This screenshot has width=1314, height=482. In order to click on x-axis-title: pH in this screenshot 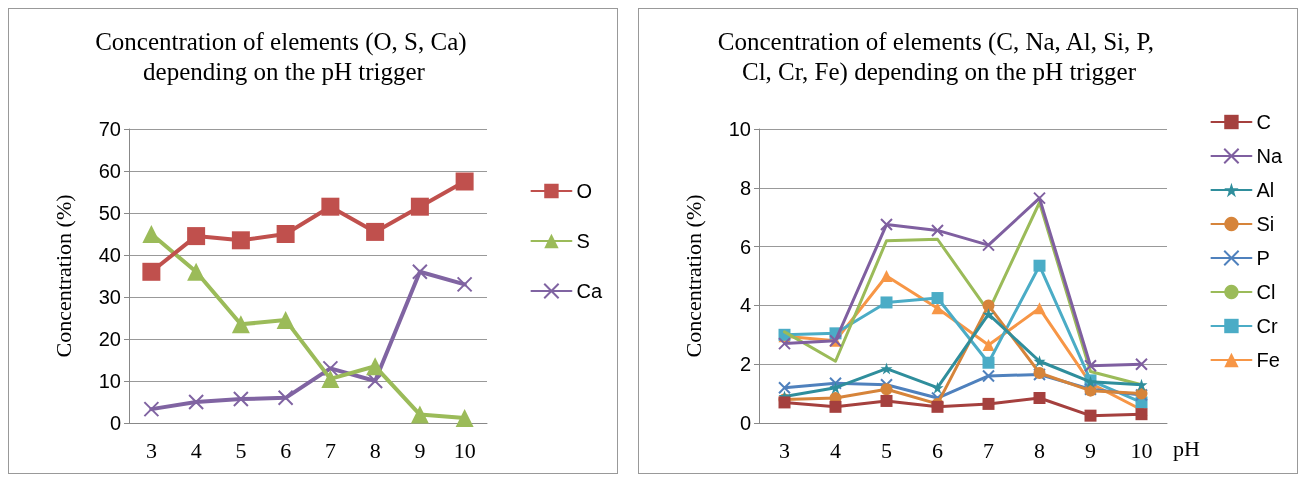, I will do `click(1186, 448)`.